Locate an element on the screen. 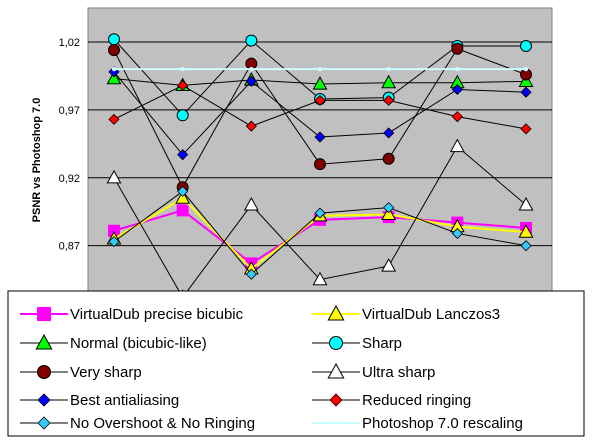 The height and width of the screenshot is (440, 596). legend-label: VirtualDub precise bicubic is located at coordinates (157, 314).